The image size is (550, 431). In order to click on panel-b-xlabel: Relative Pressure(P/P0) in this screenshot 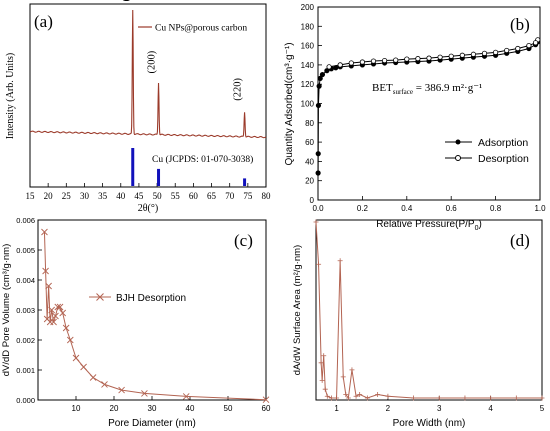, I will do `click(429, 225)`.